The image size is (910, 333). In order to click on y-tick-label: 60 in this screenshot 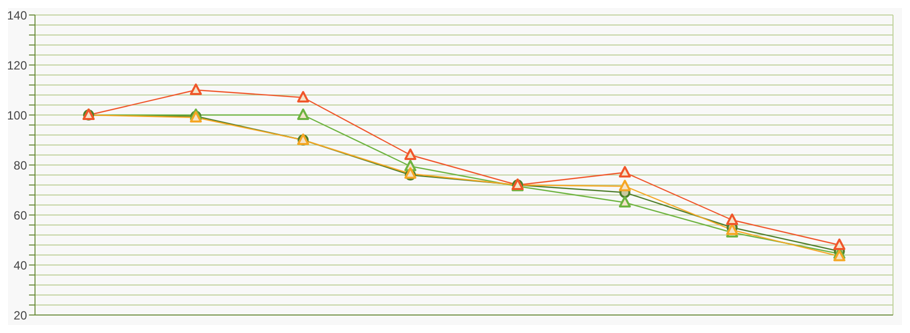, I will do `click(21, 215)`.